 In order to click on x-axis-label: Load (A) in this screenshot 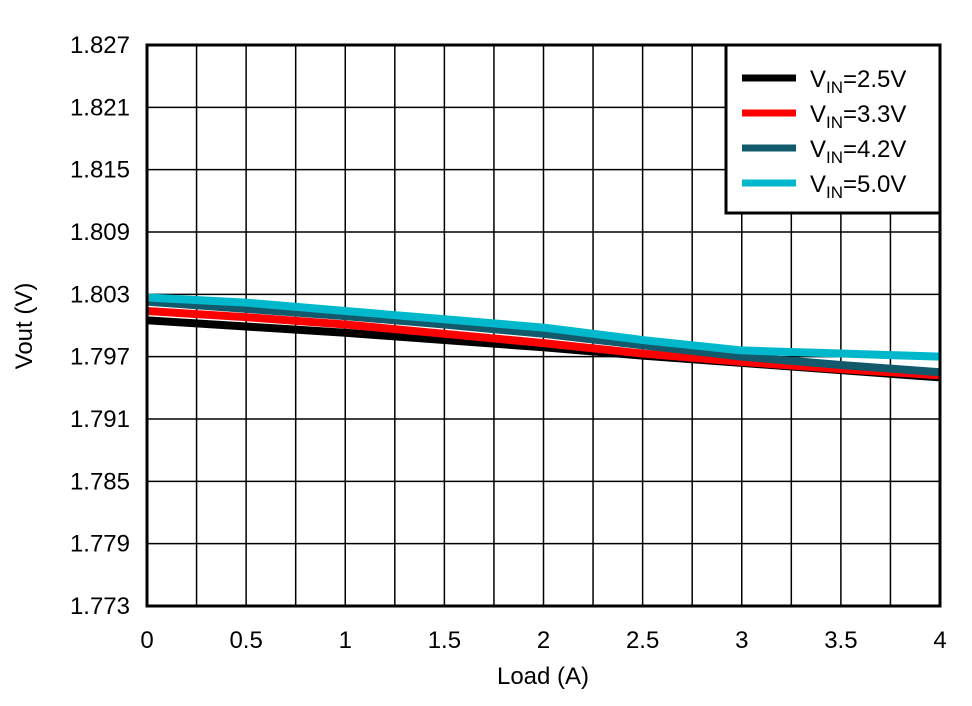, I will do `click(543, 676)`.